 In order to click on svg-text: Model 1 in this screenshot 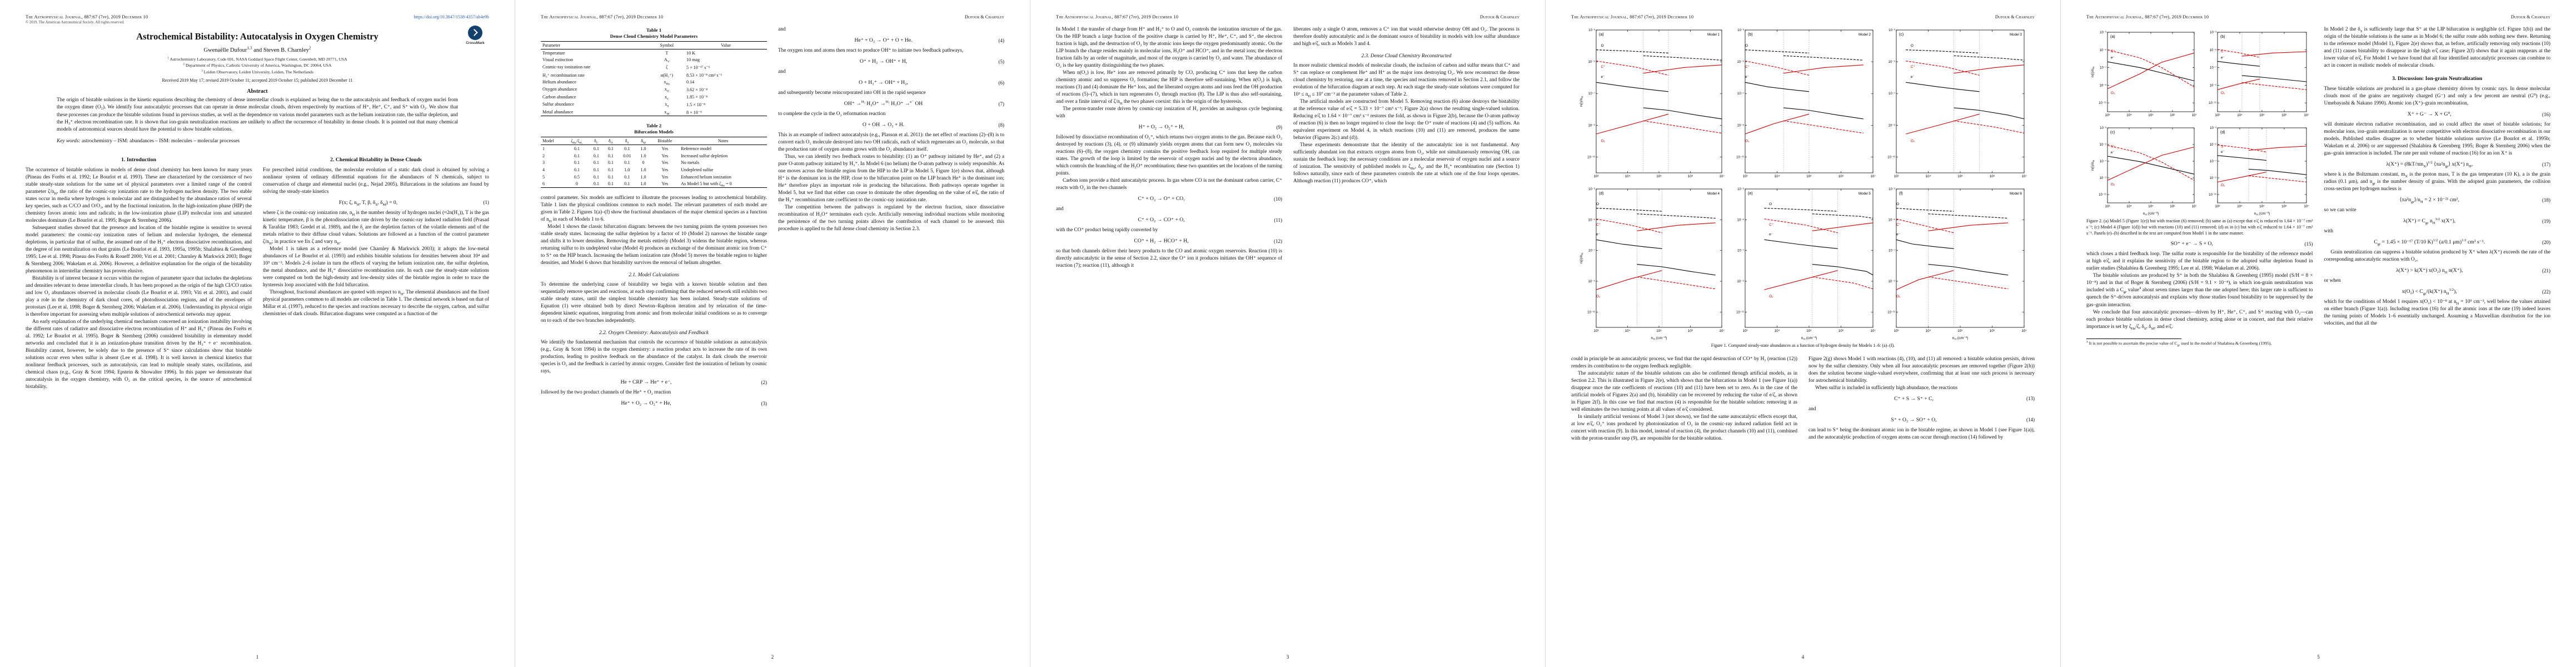, I will do `click(1713, 35)`.